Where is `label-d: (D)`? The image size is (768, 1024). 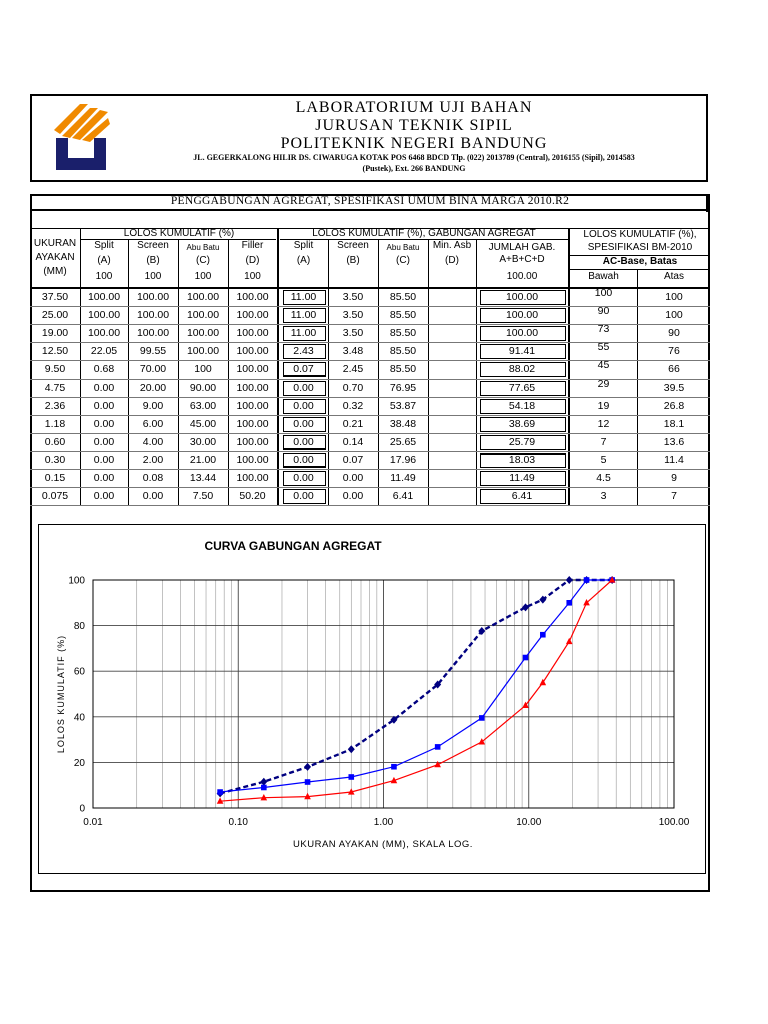 label-d: (D) is located at coordinates (252, 260).